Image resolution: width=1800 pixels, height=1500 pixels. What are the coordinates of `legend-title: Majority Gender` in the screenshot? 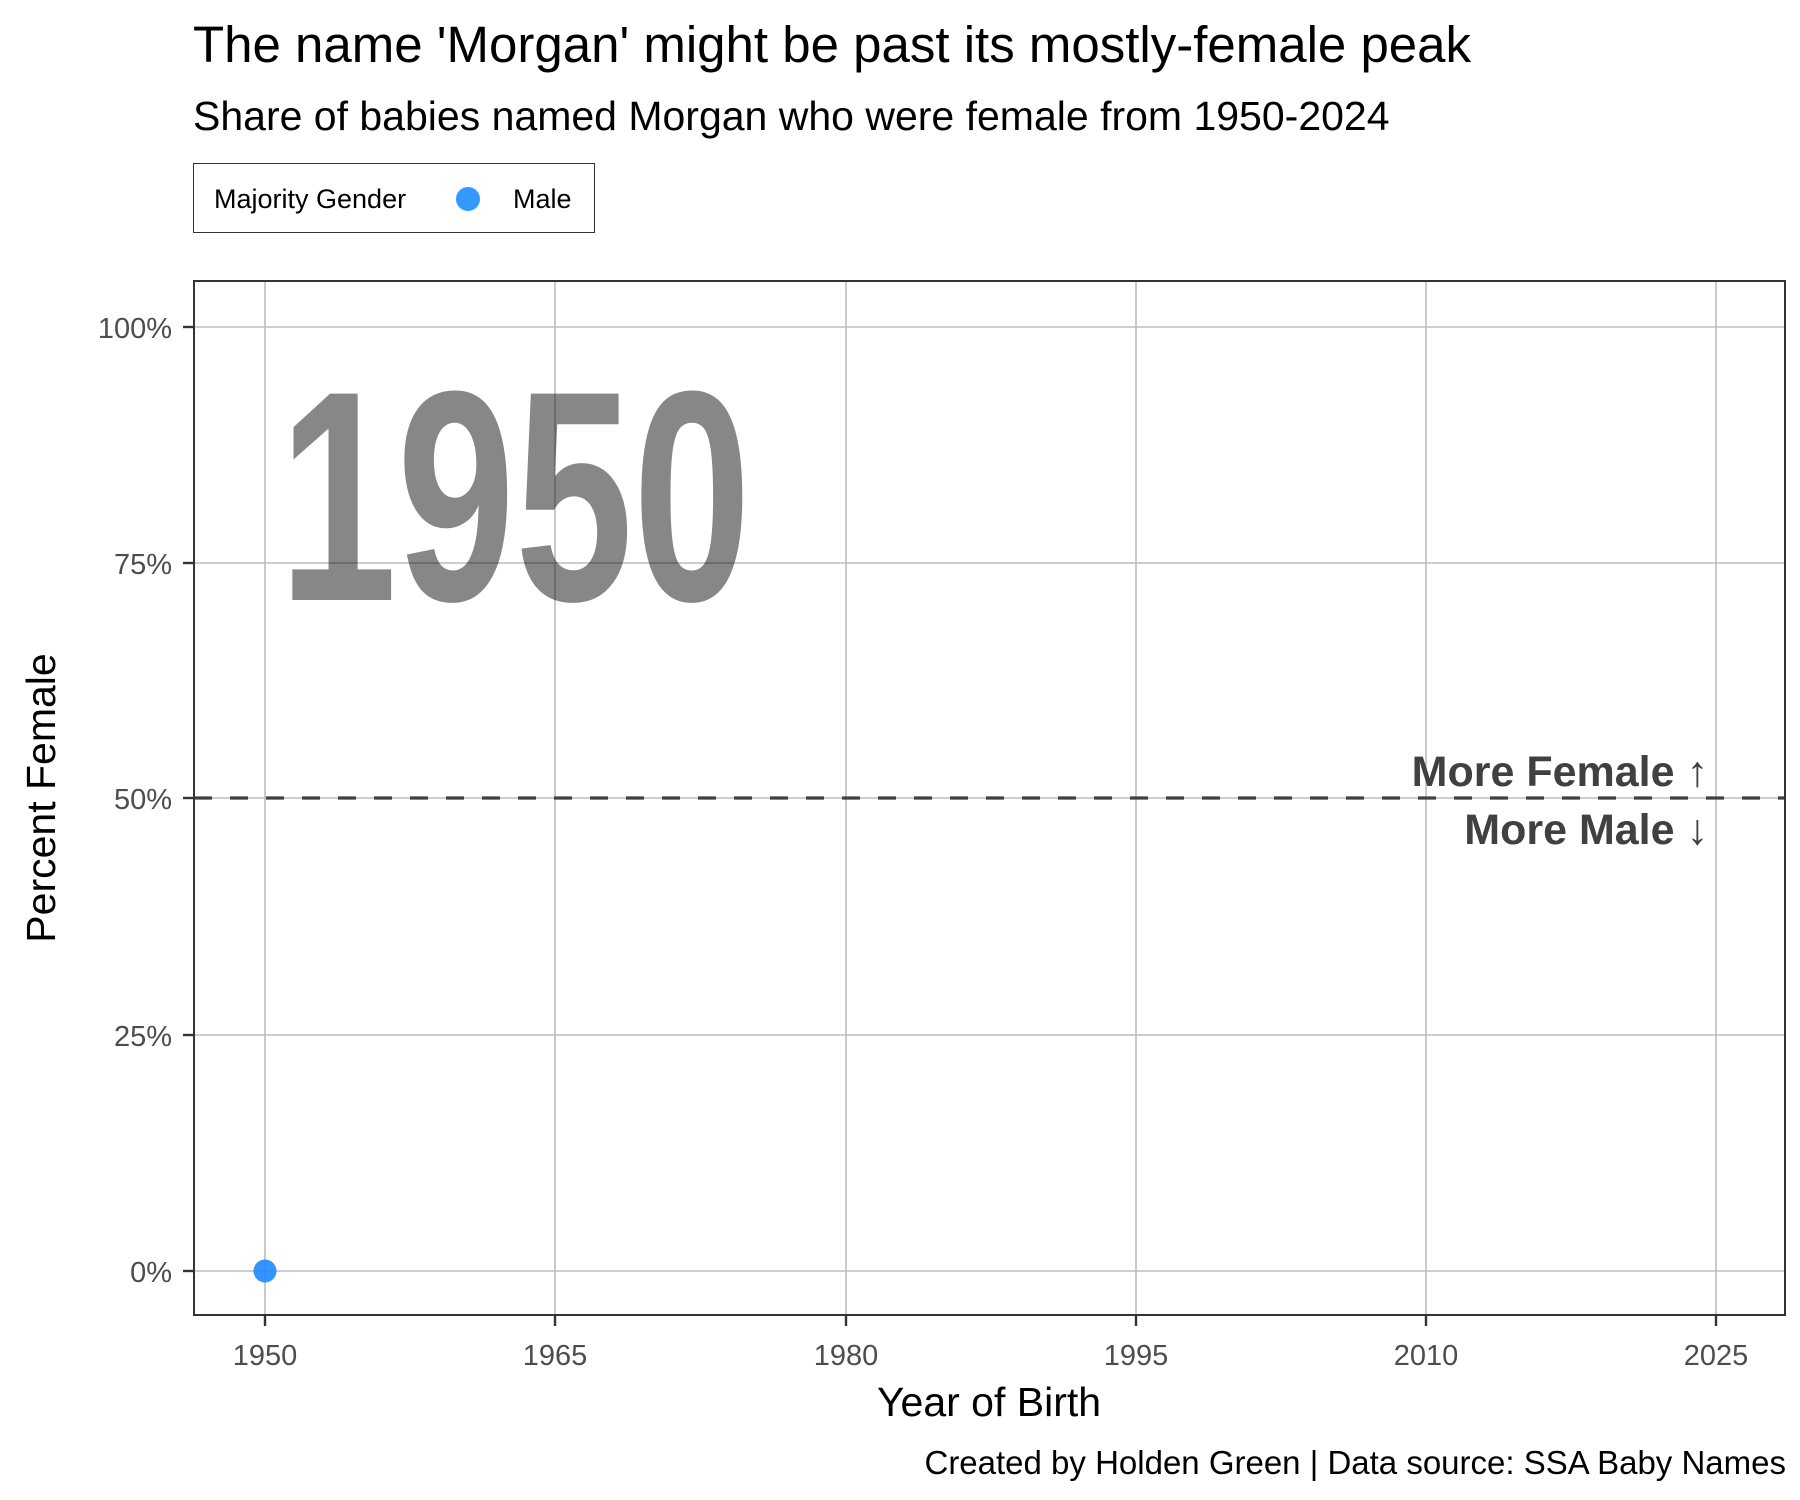 It's located at (310, 199).